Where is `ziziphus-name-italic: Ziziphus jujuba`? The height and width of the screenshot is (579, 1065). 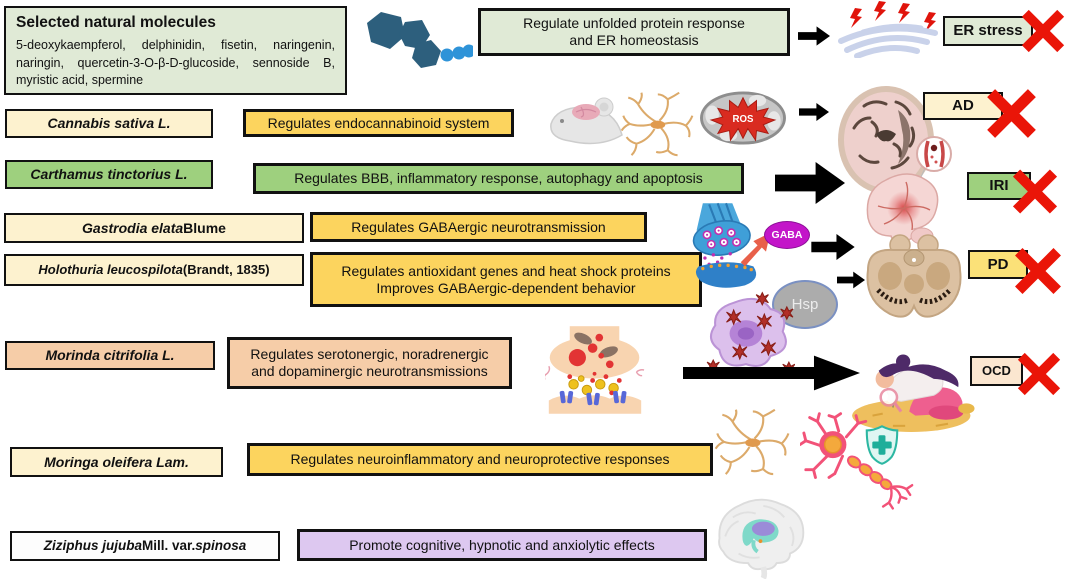 ziziphus-name-italic: Ziziphus jujuba is located at coordinates (92, 546).